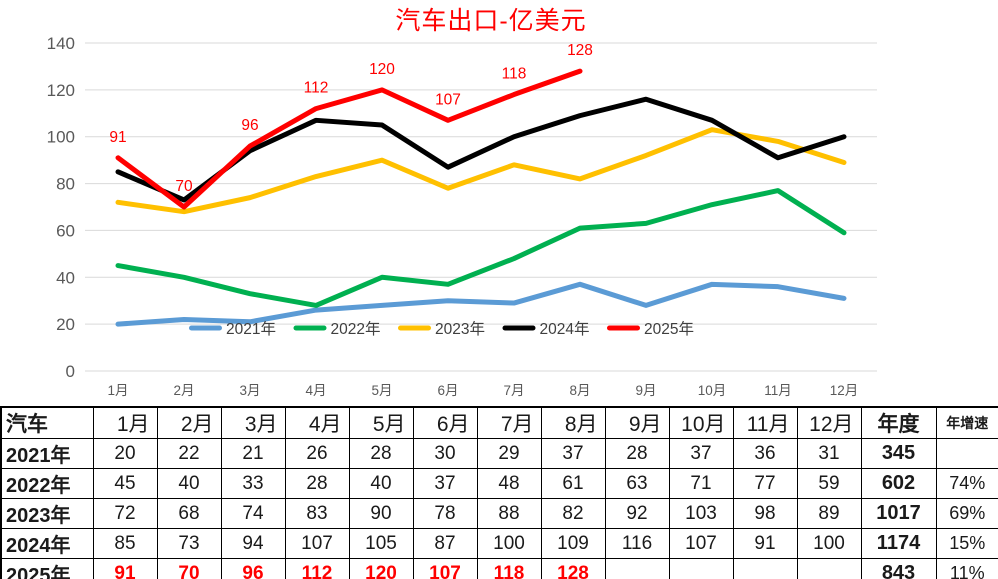 This screenshot has height=579, width=998. Describe the element at coordinates (765, 453) in the screenshot. I see `table-cell: 36` at that location.